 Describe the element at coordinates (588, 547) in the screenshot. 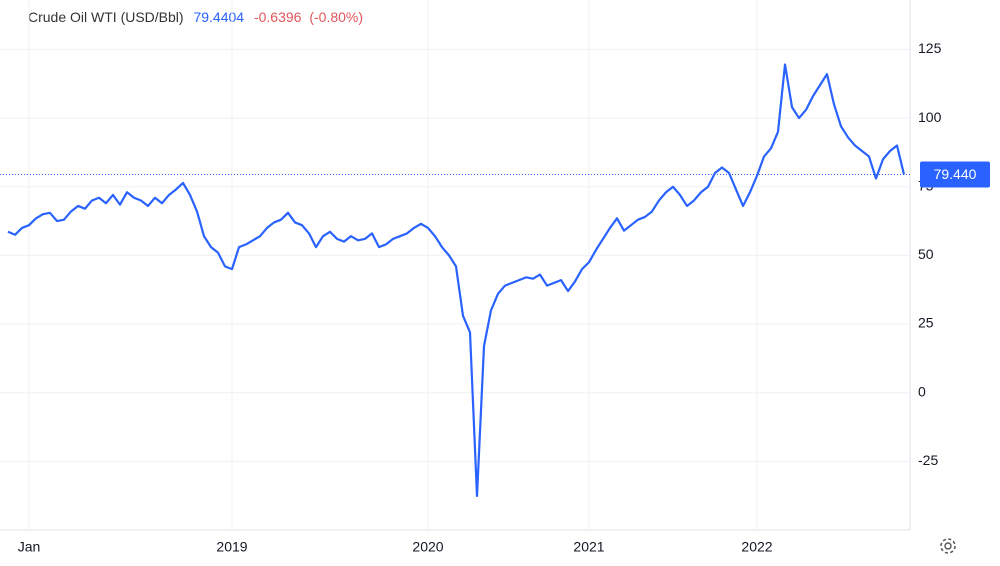

I see `x-tick-label: 2021` at that location.